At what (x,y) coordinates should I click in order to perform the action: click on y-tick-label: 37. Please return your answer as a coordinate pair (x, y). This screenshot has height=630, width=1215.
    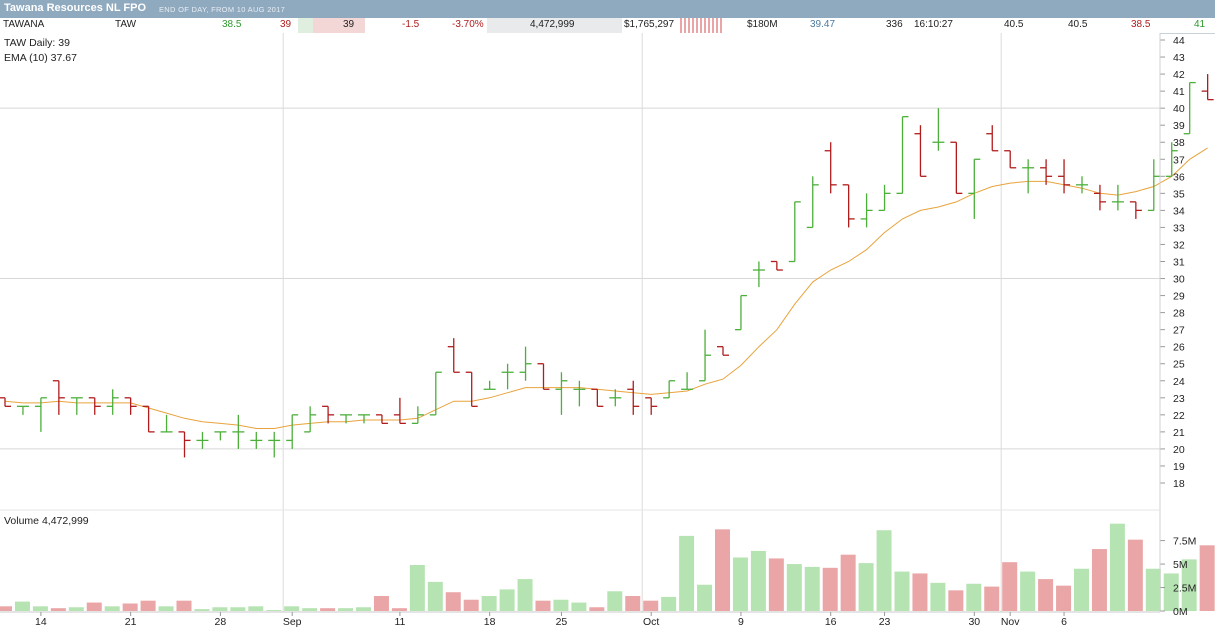
    Looking at the image, I should click on (1179, 160).